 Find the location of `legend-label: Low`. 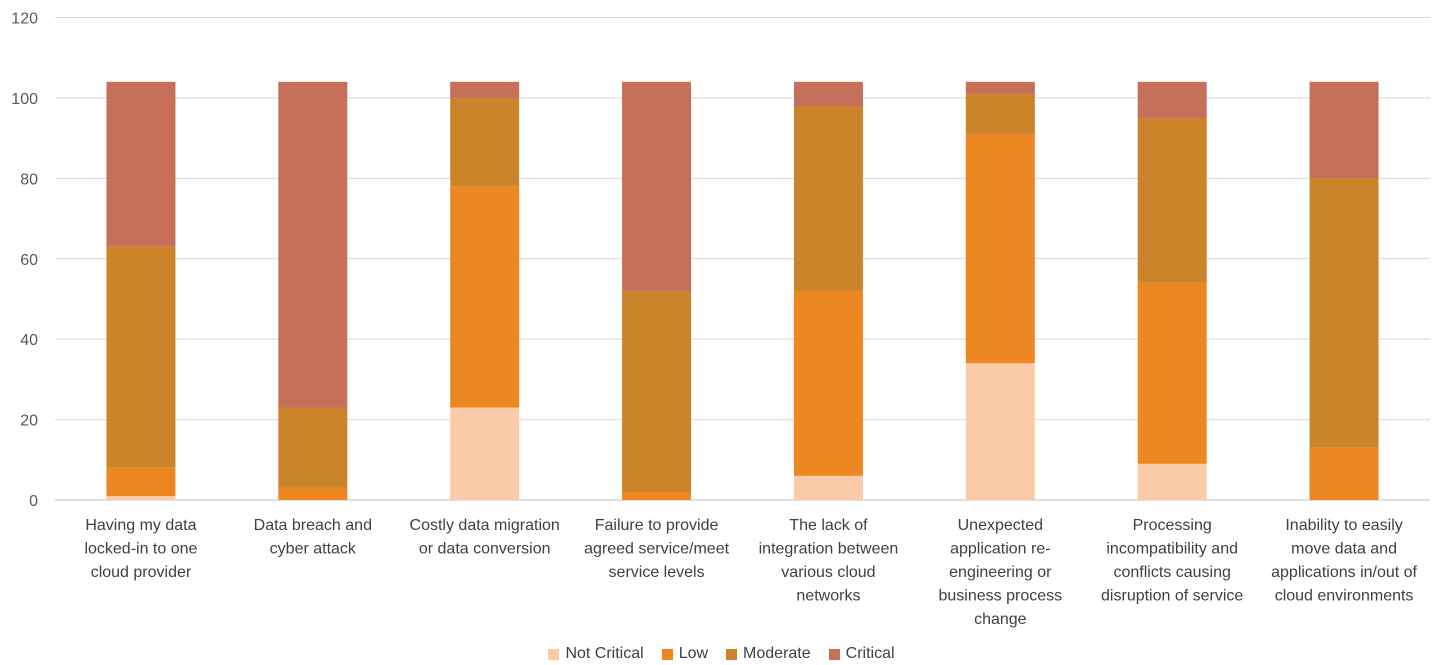

legend-label: Low is located at coordinates (693, 653).